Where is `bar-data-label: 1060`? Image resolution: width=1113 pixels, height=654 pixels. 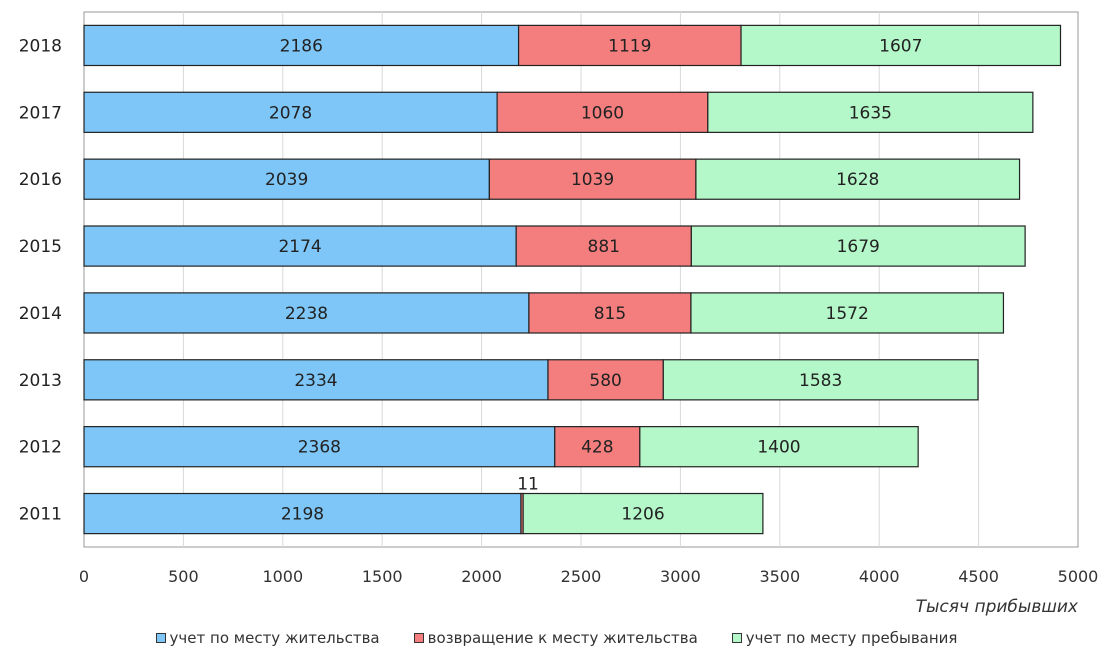 bar-data-label: 1060 is located at coordinates (602, 113).